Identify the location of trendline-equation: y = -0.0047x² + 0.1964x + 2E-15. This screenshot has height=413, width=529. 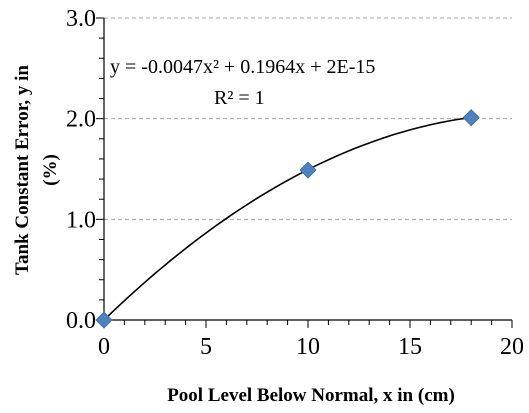
(242, 67).